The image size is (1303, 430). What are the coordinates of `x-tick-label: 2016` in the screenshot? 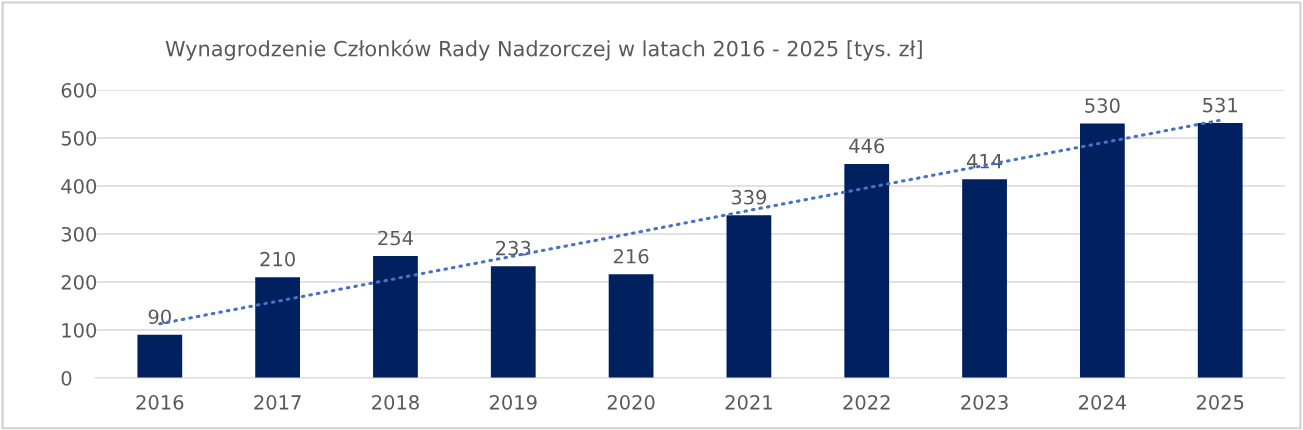 It's located at (160, 402).